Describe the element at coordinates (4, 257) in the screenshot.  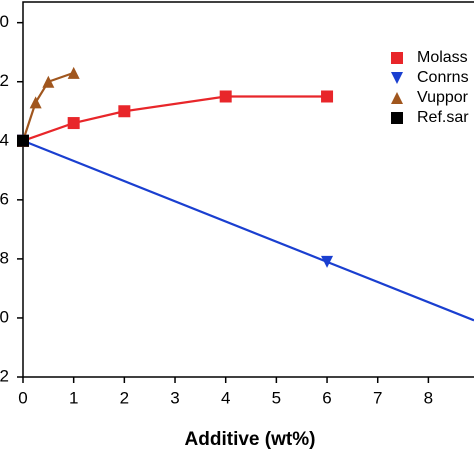
I see `y-tick-label: 8` at that location.